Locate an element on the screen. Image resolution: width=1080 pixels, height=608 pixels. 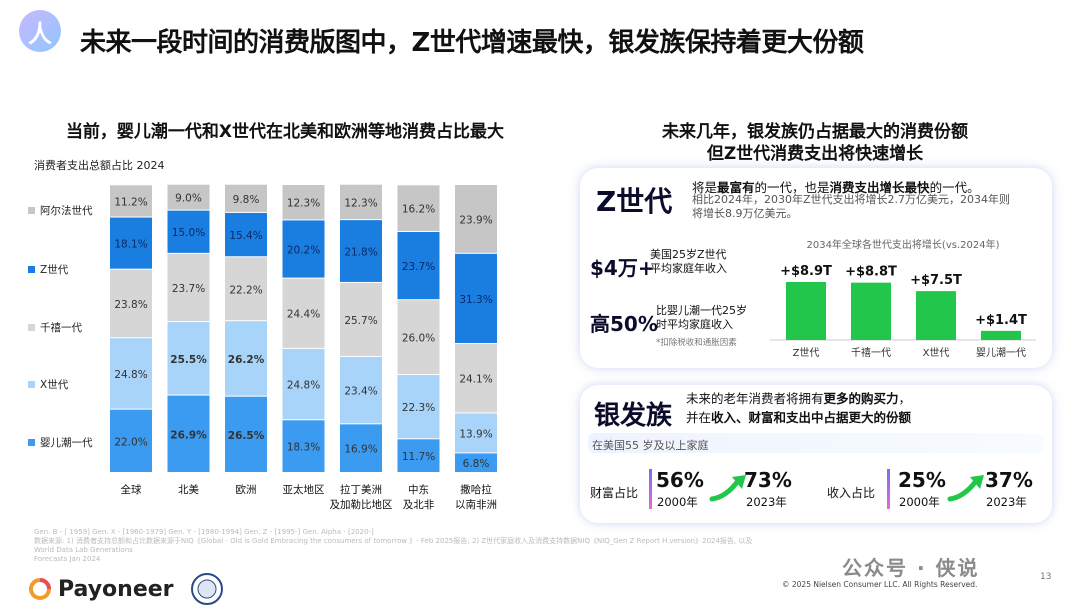
x-tick-label: 北美 is located at coordinates (188, 489).